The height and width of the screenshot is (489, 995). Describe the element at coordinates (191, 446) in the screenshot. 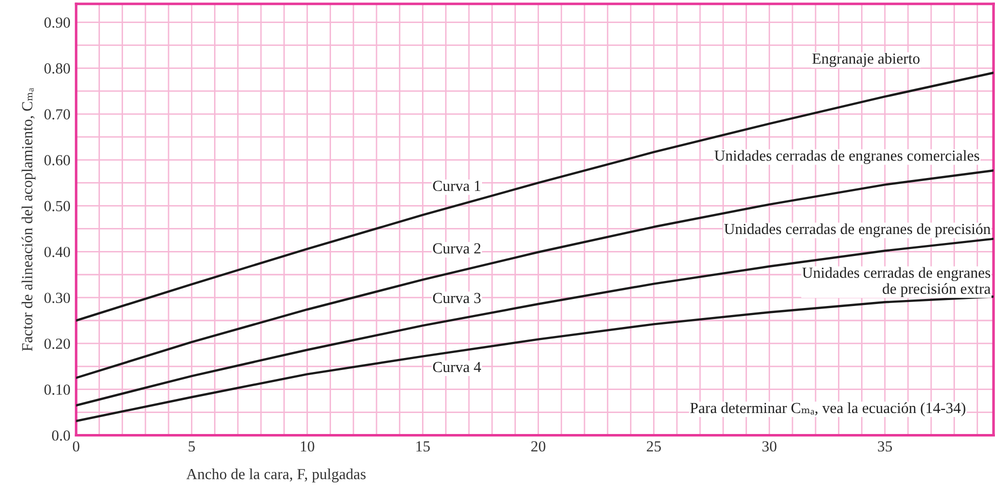

I see `x-tick-label: 5` at that location.